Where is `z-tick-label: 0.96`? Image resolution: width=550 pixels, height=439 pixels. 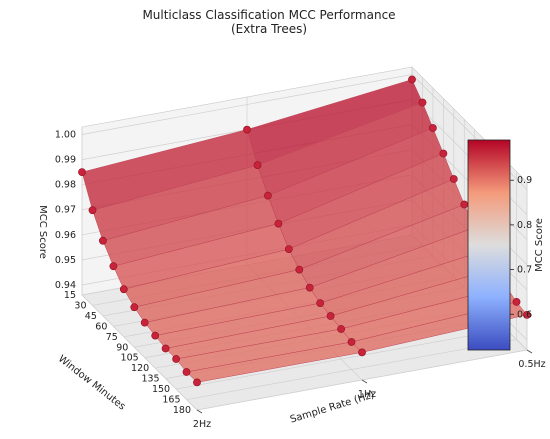
z-tick-label: 0.96 is located at coordinates (65, 235).